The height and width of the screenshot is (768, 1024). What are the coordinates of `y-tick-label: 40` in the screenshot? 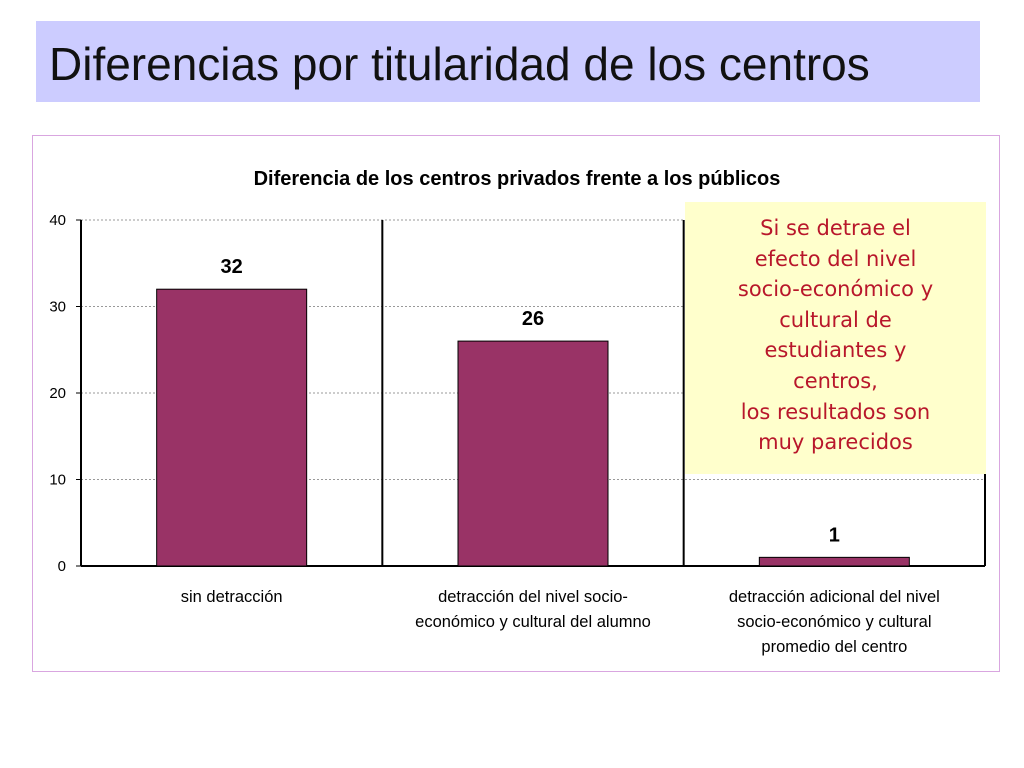 It's located at (57, 220).